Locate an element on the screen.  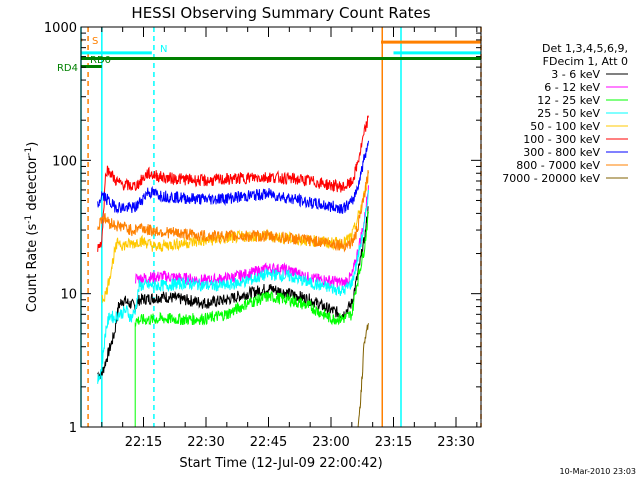
x-tick-label: 22:30 is located at coordinates (205, 442).